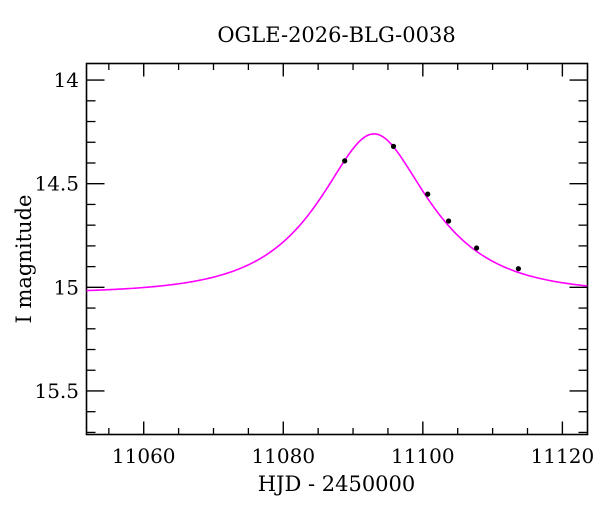 The width and height of the screenshot is (600, 512). Describe the element at coordinates (336, 35) in the screenshot. I see `chart-title: OGLE-2026-BLG-0038` at that location.